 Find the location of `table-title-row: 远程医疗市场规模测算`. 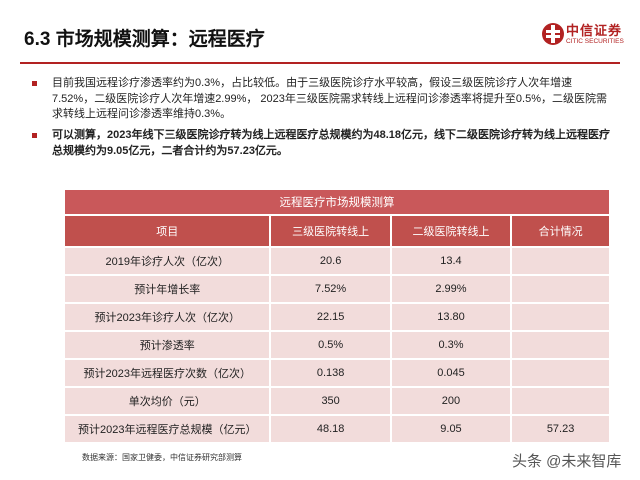

table-title-row: 远程医疗市场规模测算 is located at coordinates (337, 202).